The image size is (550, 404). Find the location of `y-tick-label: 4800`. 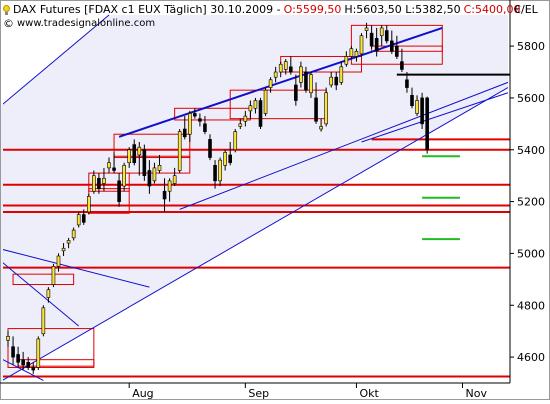

y-tick-label: 4800 is located at coordinates (531, 305).